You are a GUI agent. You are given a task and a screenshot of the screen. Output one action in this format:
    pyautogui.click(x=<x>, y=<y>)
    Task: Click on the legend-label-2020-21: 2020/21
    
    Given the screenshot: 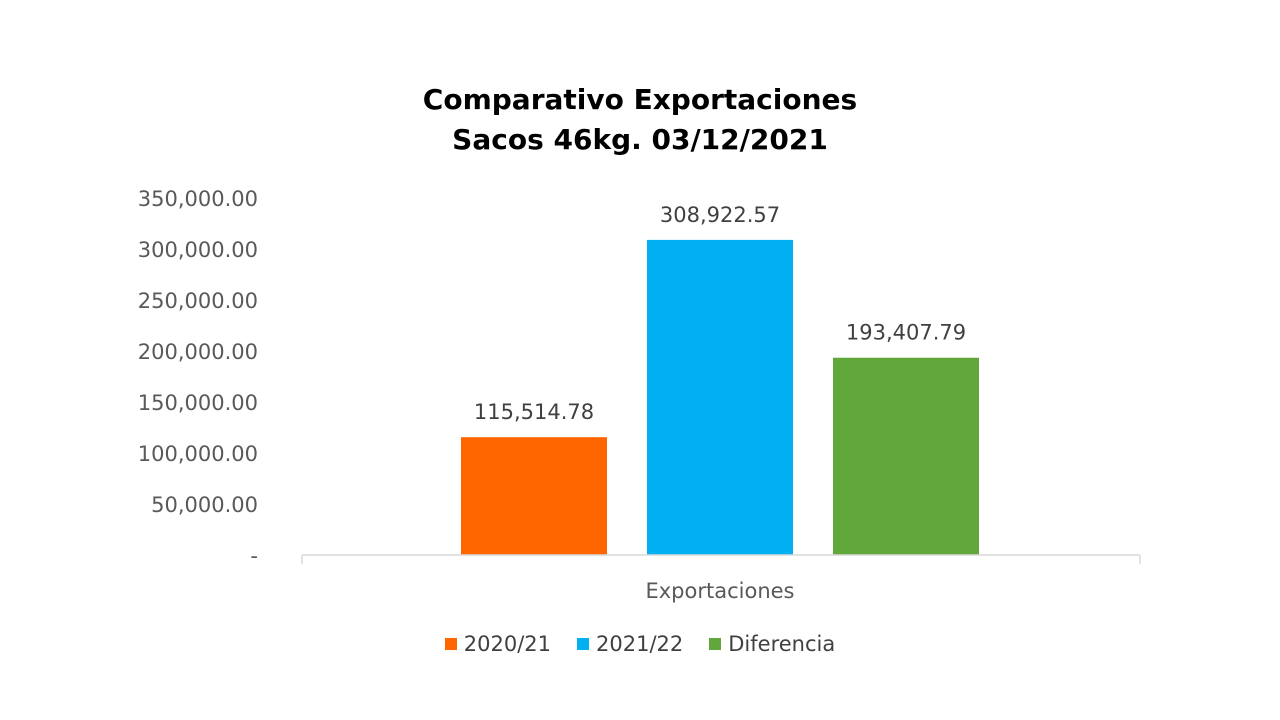 What is the action you would take?
    pyautogui.click(x=507, y=644)
    